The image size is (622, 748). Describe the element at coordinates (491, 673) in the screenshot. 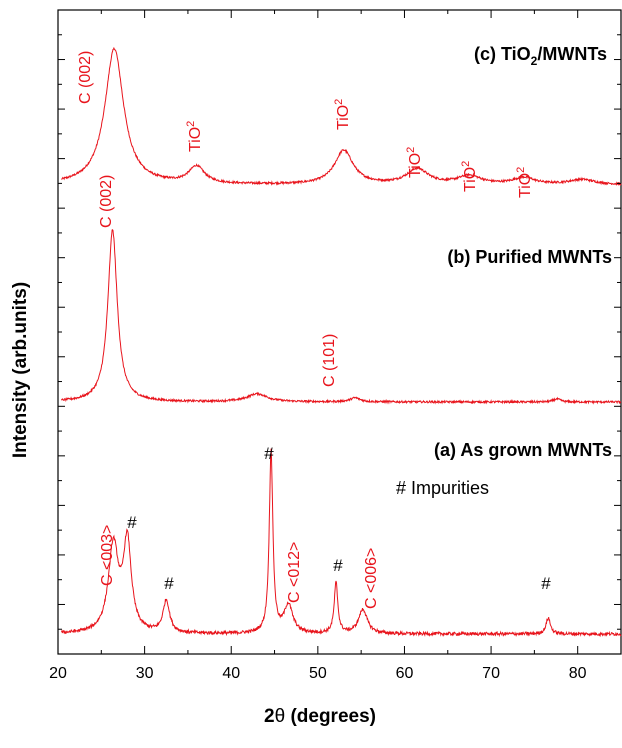

I see `x-tick-label: 70` at that location.